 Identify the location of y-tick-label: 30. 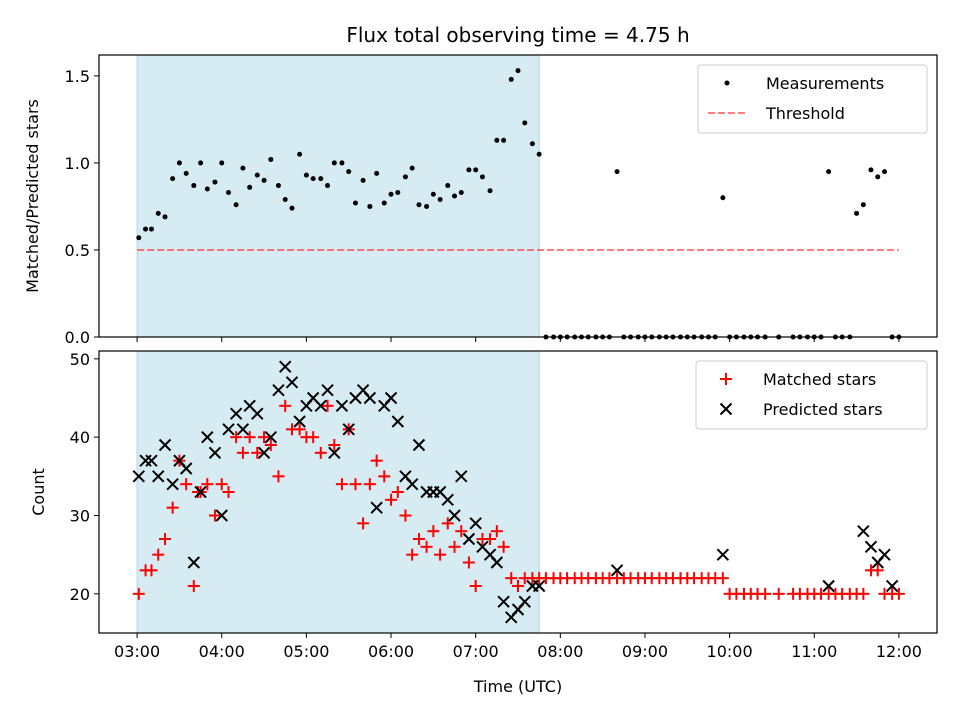
(80, 516).